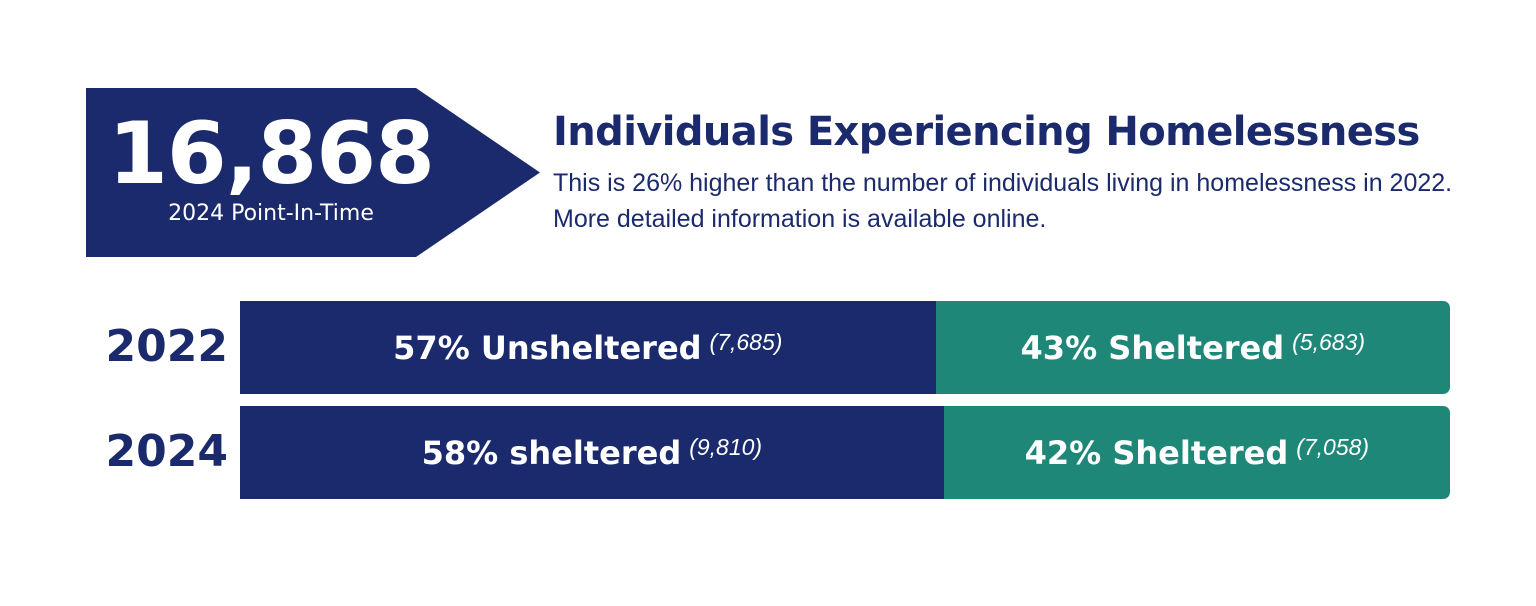 This screenshot has width=1536, height=606. What do you see at coordinates (1329, 341) in the screenshot?
I see `segment-count: (5,683)` at bounding box center [1329, 341].